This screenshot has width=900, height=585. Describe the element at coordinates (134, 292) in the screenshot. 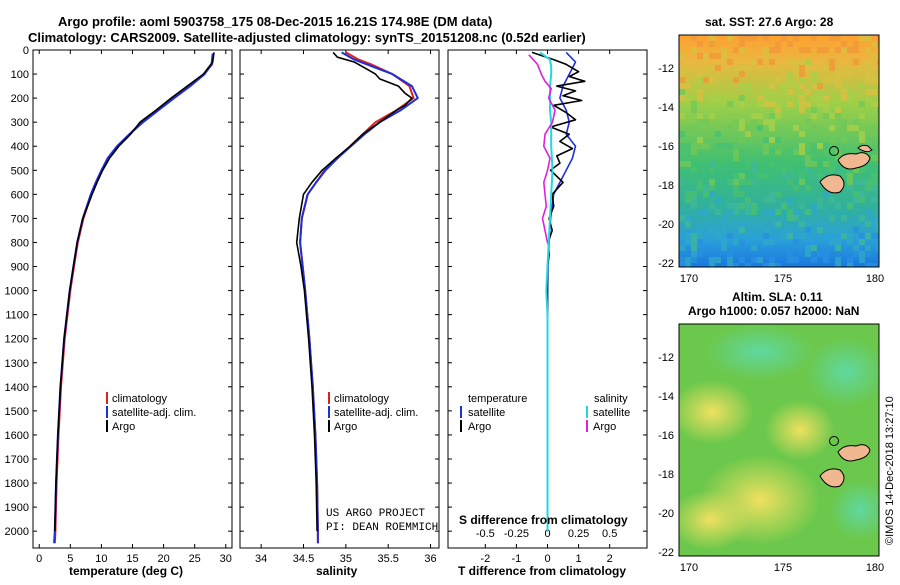

I see `series-line-argo` at that location.